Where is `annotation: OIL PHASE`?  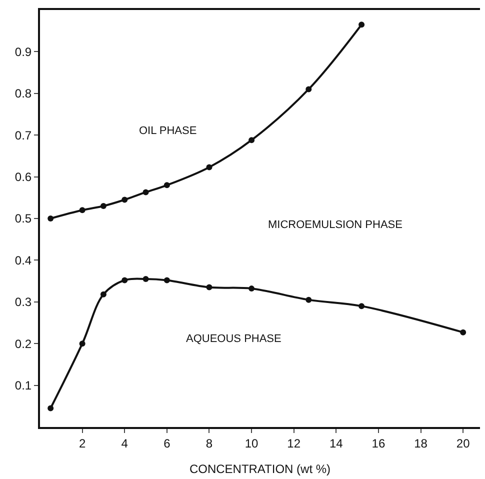
annotation: OIL PHASE is located at coordinates (168, 131).